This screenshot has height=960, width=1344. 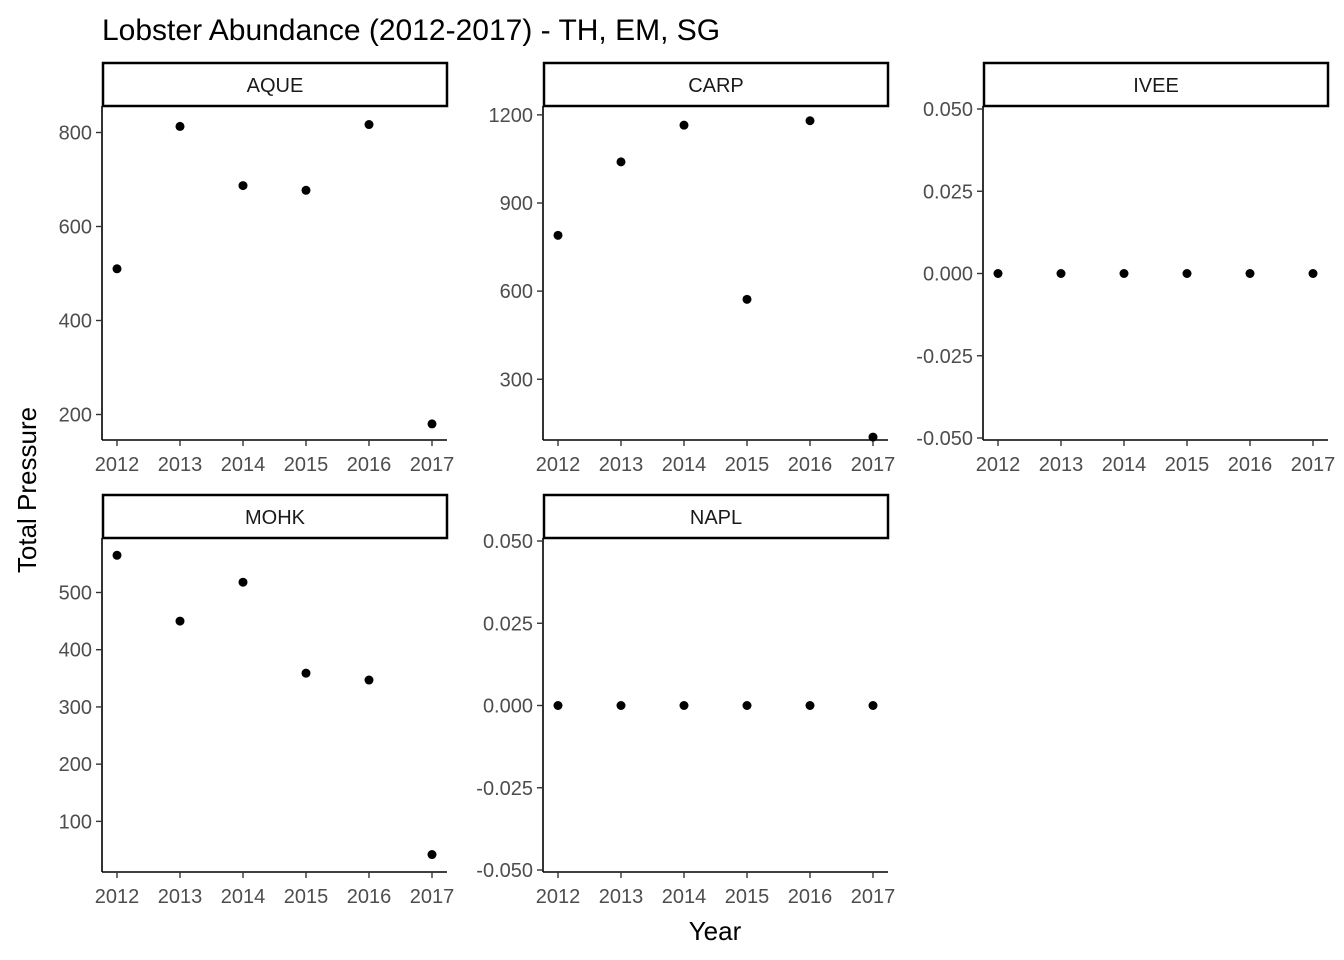 What do you see at coordinates (75, 134) in the screenshot?
I see `y-tick-label: 800` at bounding box center [75, 134].